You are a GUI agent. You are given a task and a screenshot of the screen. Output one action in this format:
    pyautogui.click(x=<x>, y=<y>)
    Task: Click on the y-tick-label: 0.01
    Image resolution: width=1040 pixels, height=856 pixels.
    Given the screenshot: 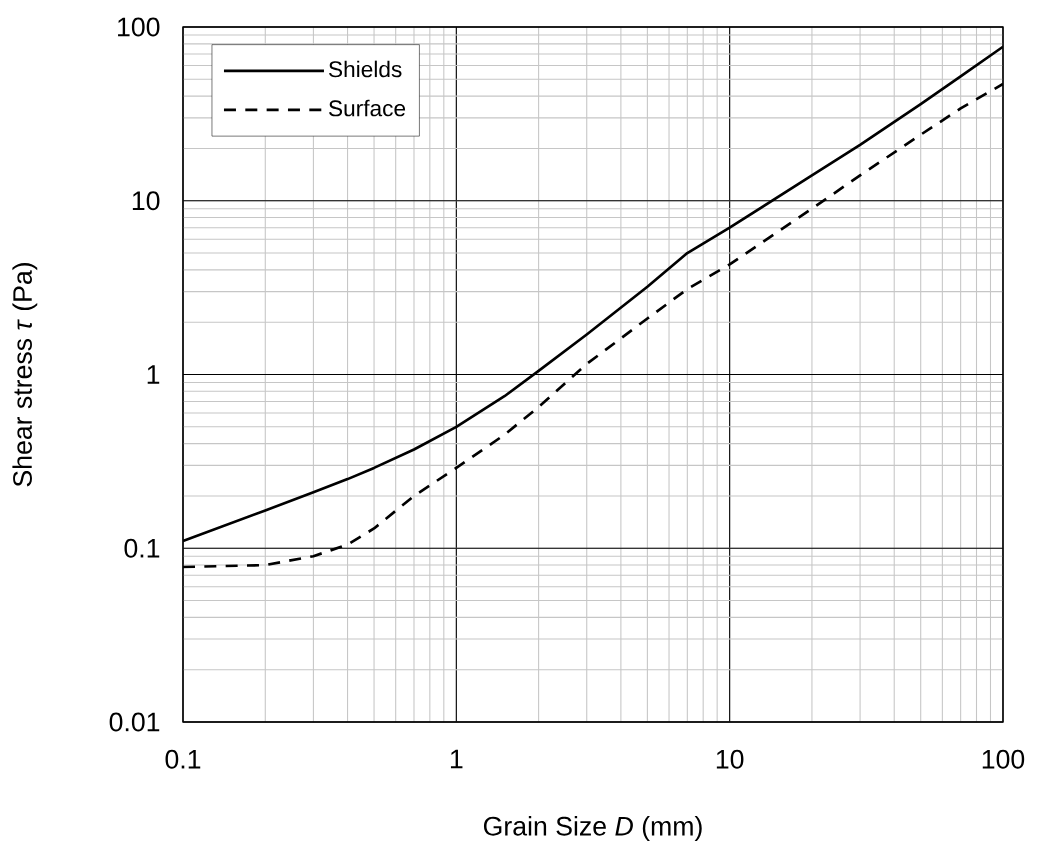 What is the action you would take?
    pyautogui.click(x=134, y=722)
    